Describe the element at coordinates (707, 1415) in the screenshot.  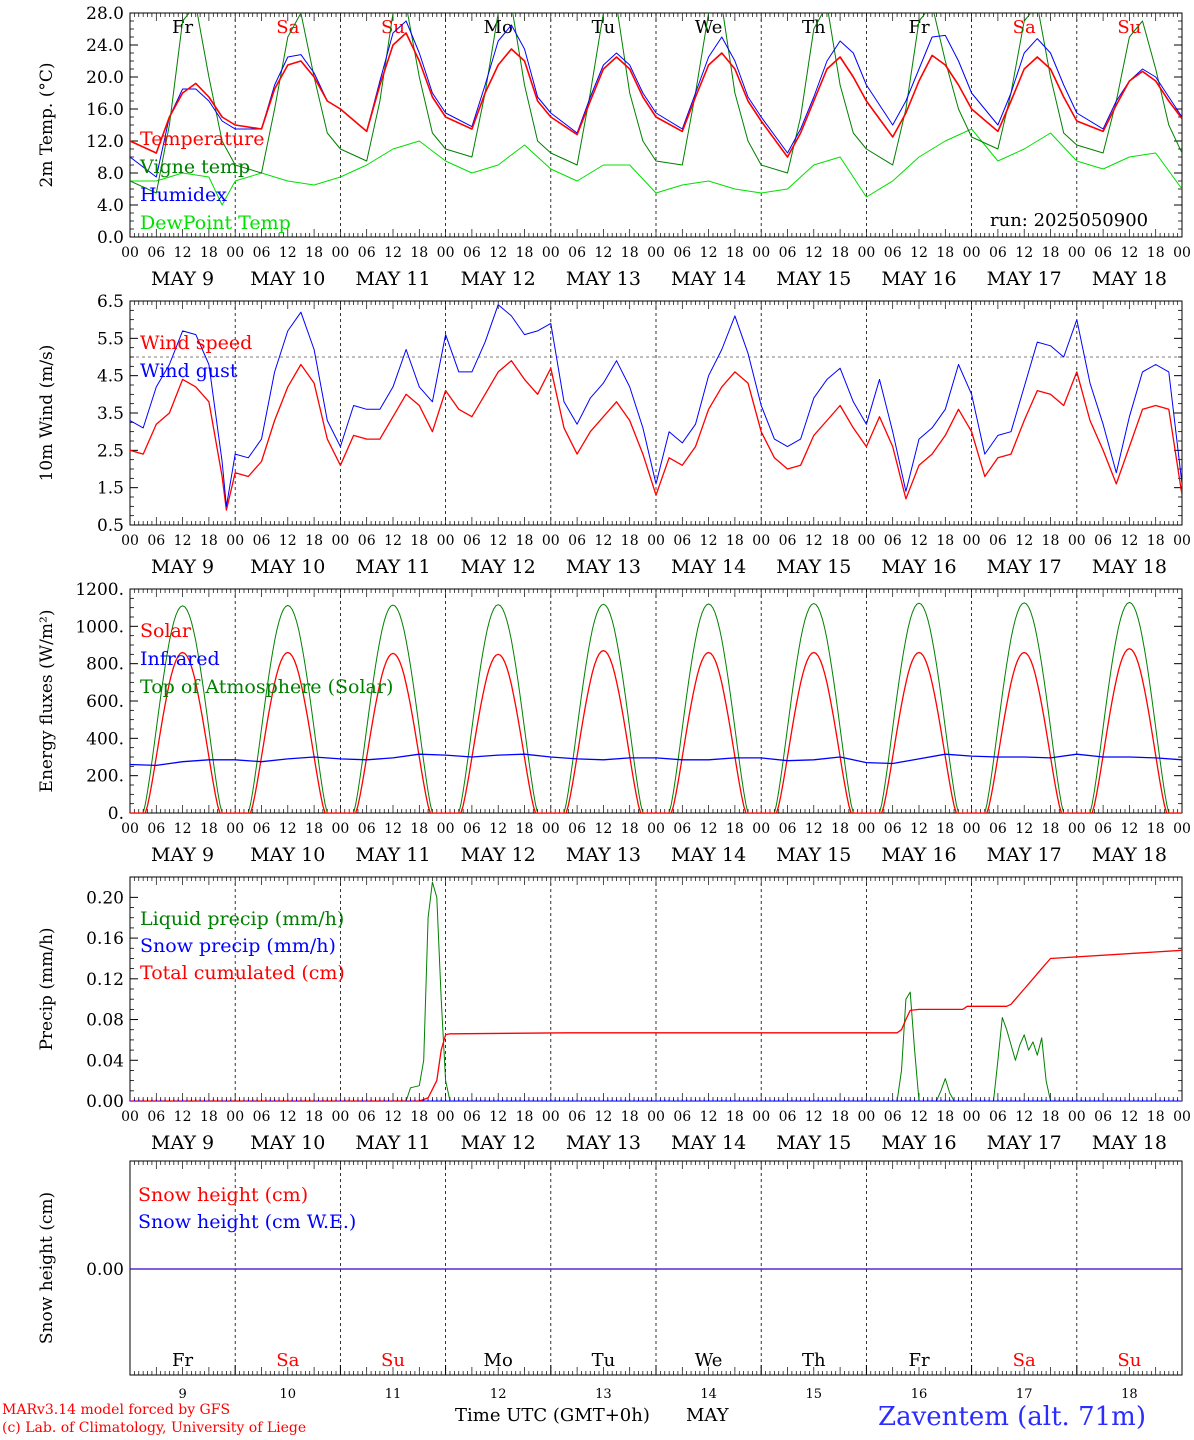
I see `x-axis-month: MAY` at that location.